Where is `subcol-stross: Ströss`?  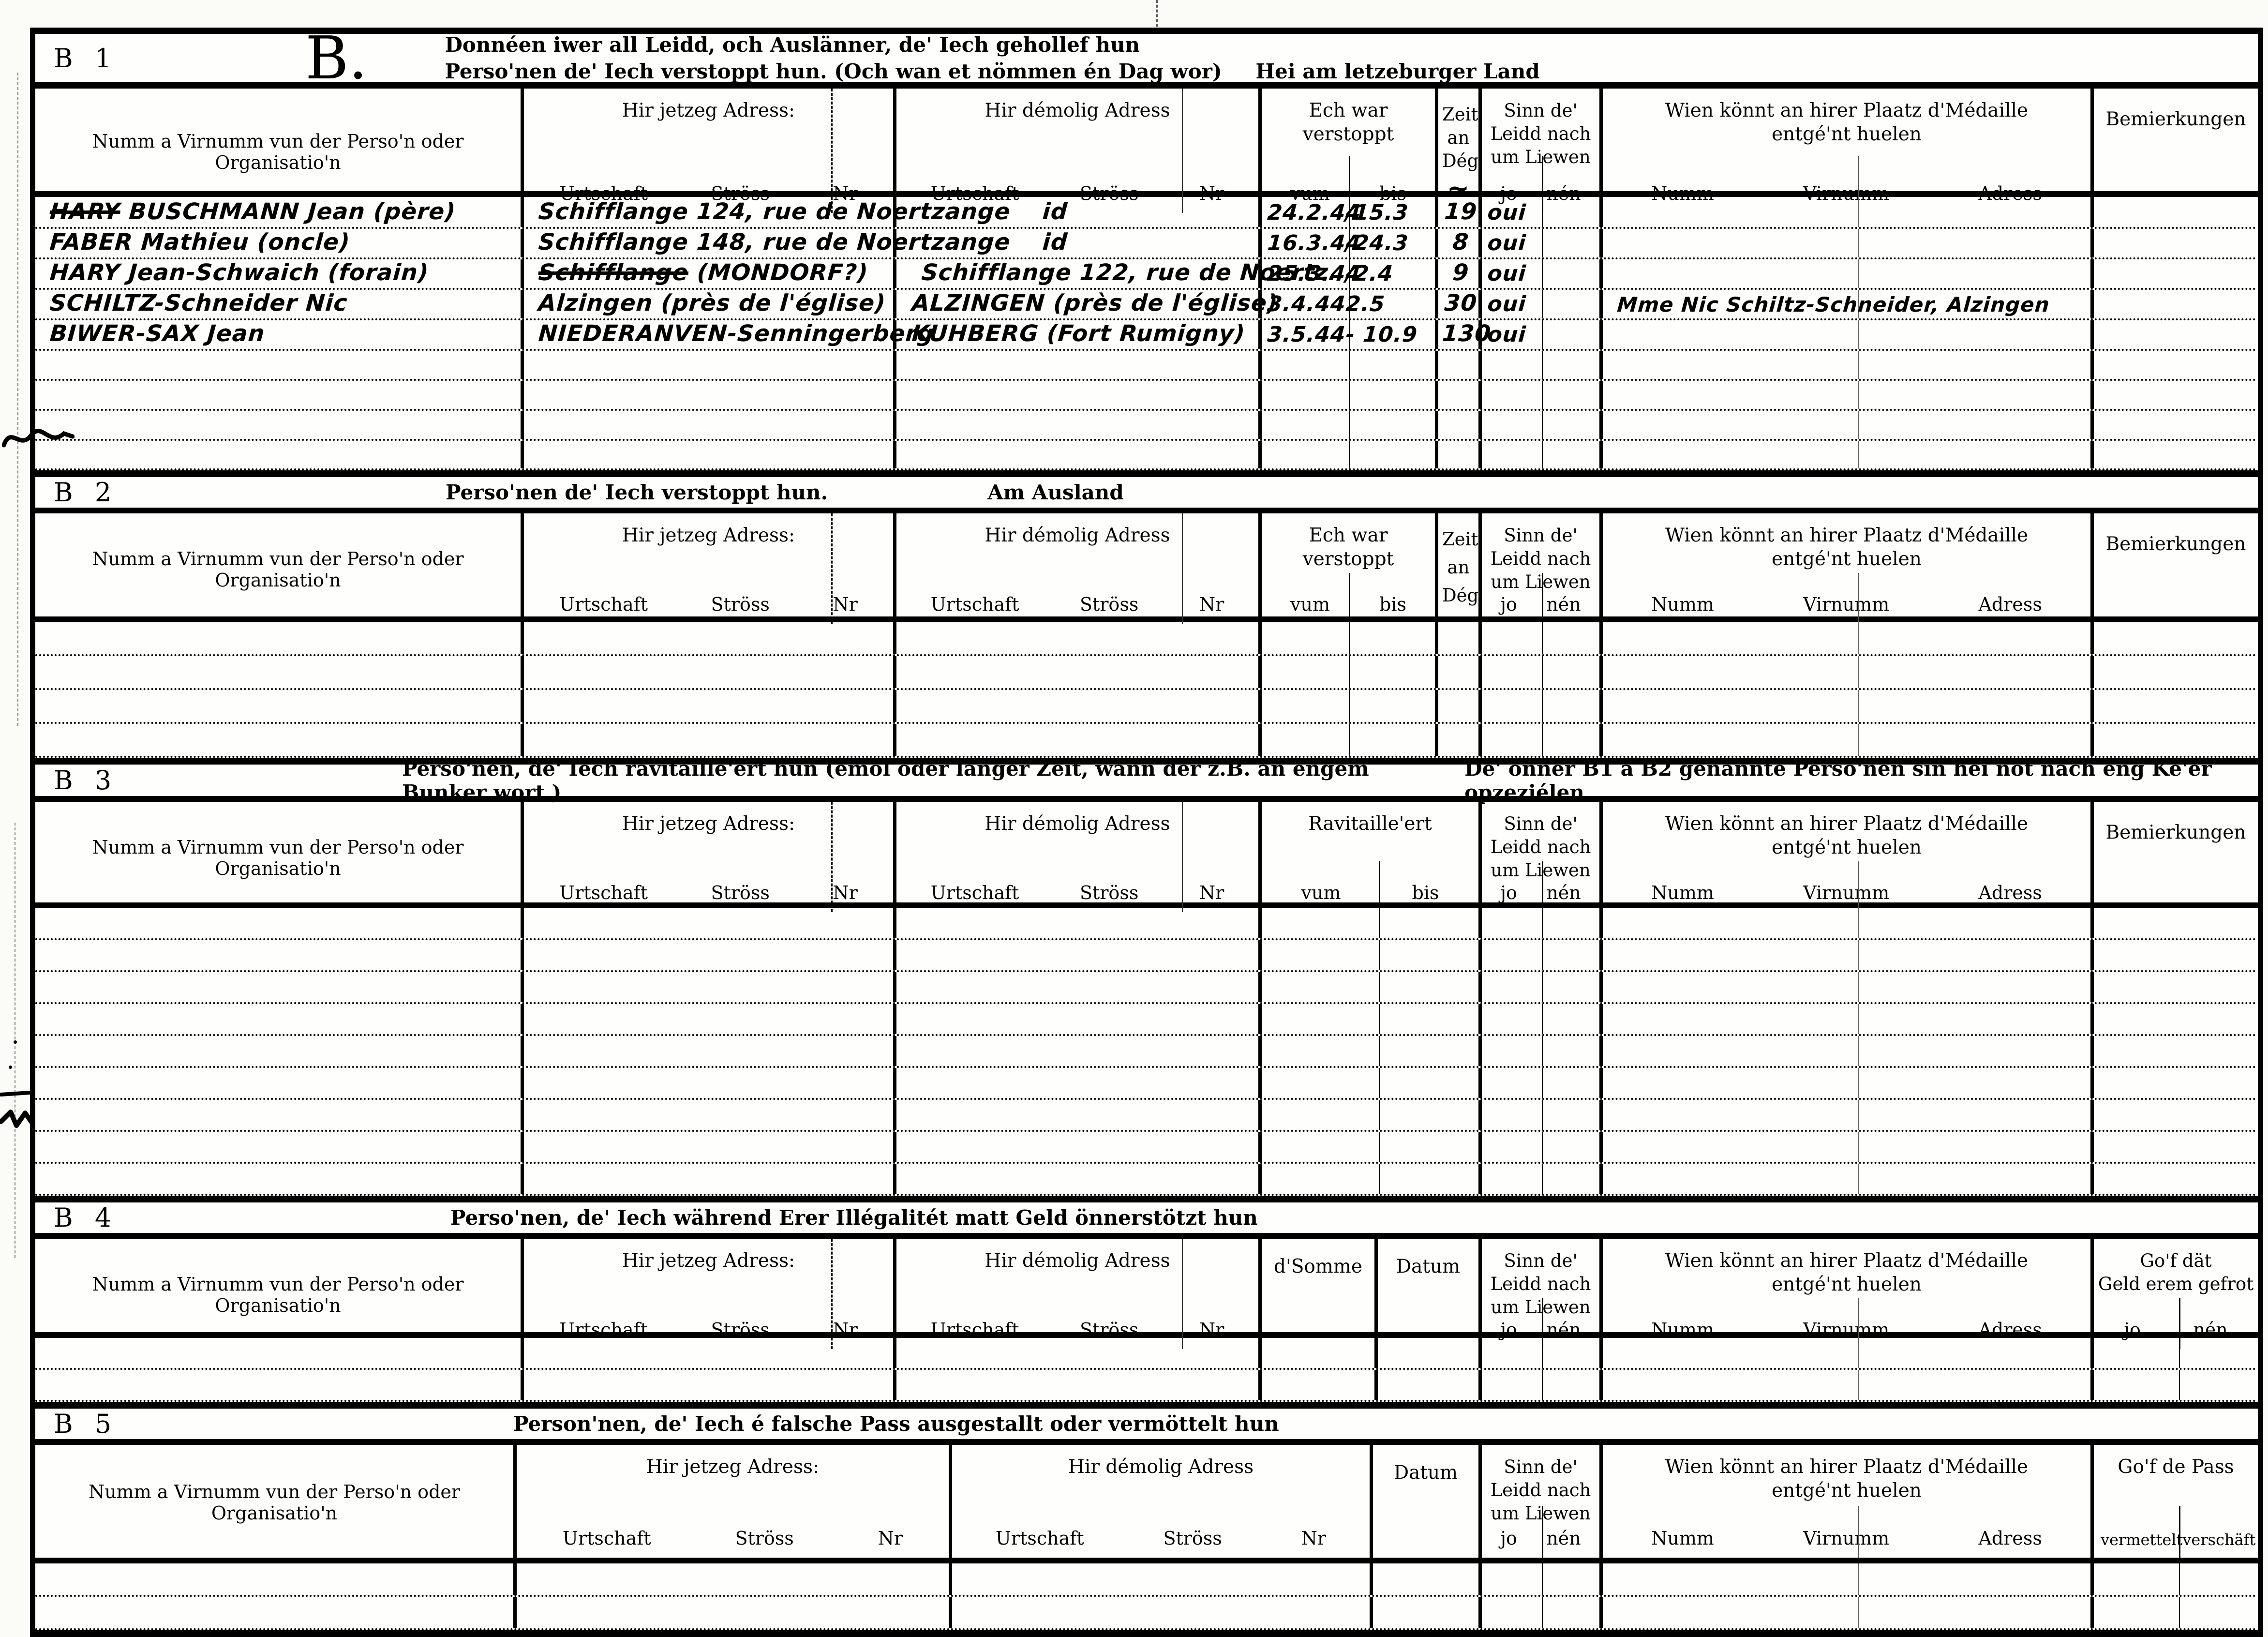
subcol-stross: Ströss is located at coordinates (1192, 1538).